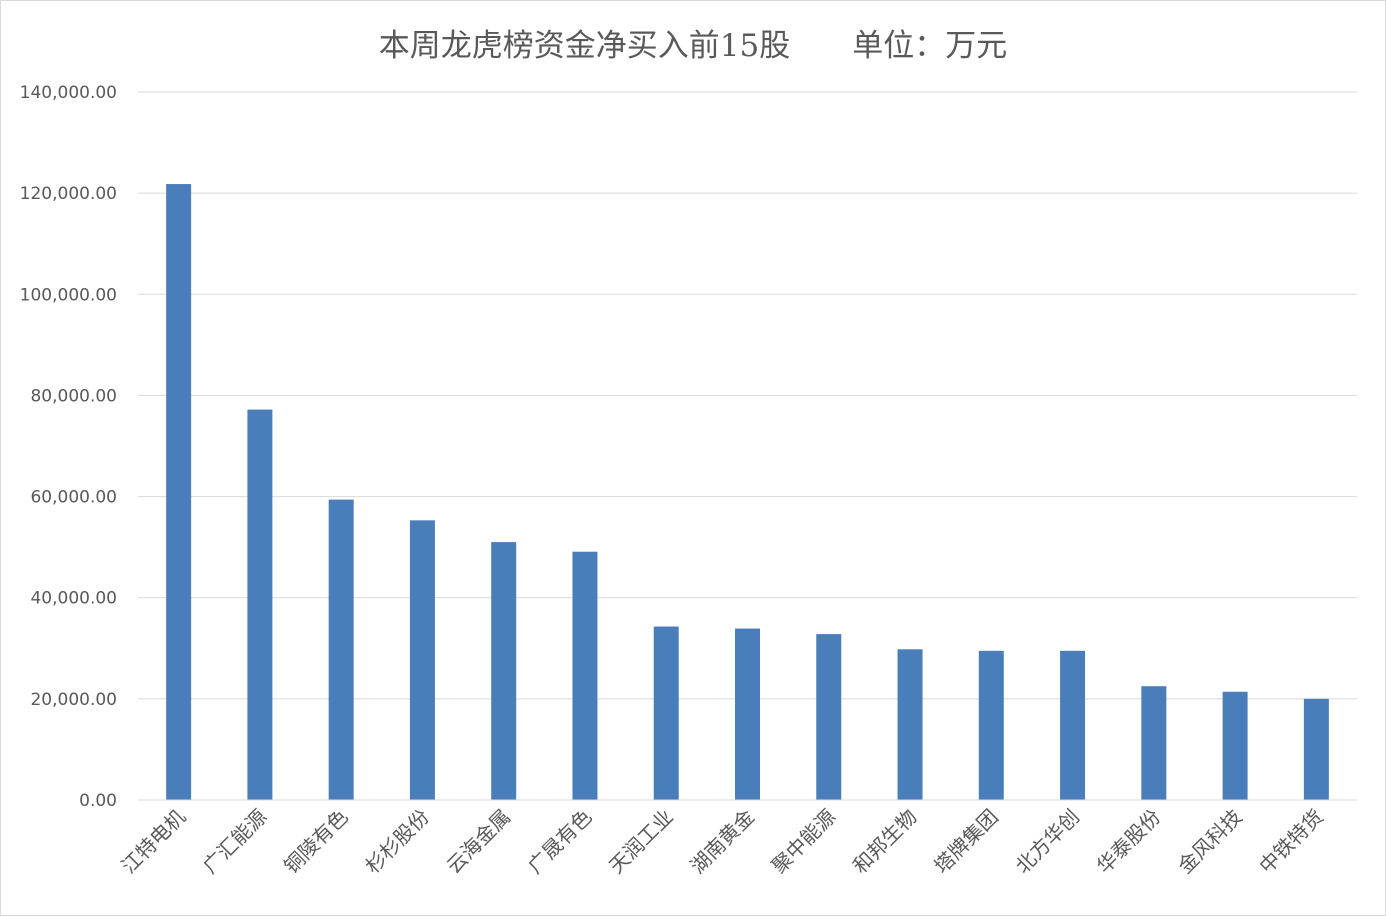 The image size is (1386, 916). What do you see at coordinates (722, 842) in the screenshot?
I see `x-tick-label: 湖南黄金` at bounding box center [722, 842].